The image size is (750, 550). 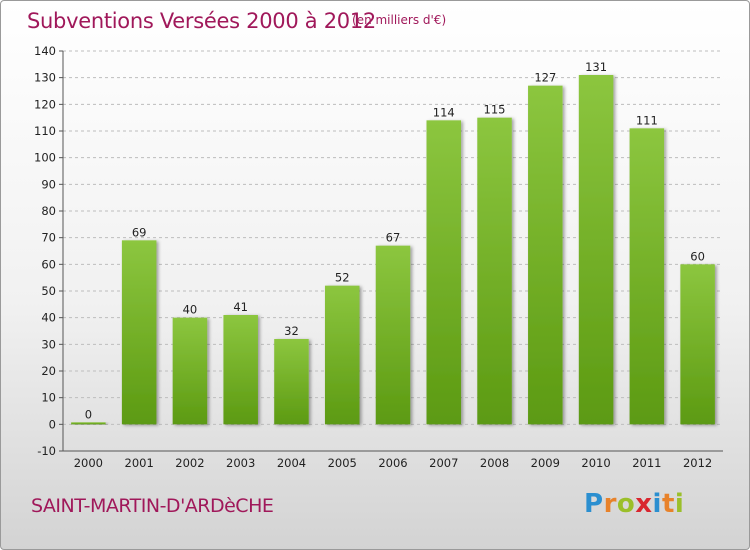 What do you see at coordinates (494, 271) in the screenshot?
I see `bar-2008` at bounding box center [494, 271].